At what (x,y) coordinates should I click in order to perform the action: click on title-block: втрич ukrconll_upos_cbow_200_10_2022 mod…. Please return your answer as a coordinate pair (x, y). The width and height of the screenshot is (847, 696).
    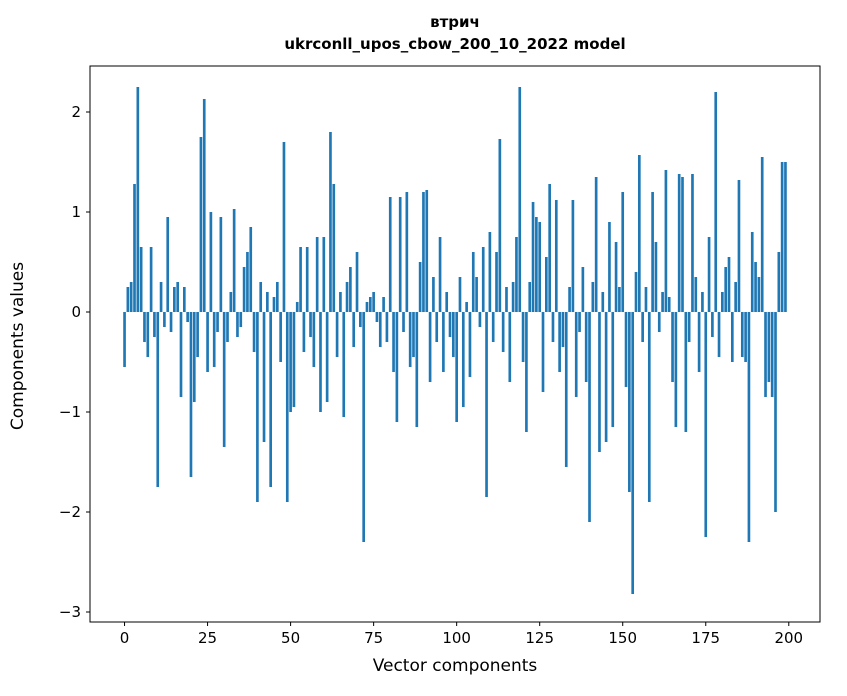
    Looking at the image, I should click on (455, 34).